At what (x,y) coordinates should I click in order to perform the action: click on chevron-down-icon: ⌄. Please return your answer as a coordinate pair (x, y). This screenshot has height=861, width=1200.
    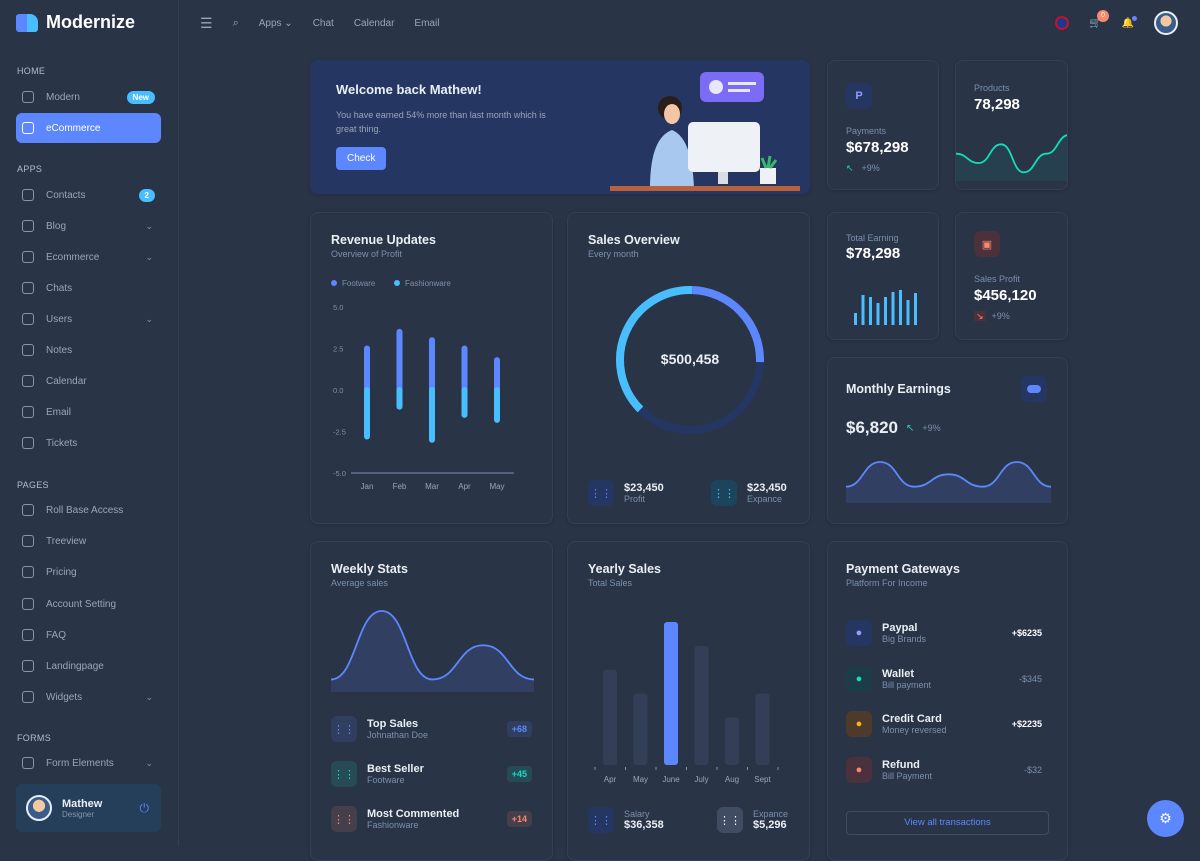
    Looking at the image, I should click on (149, 696).